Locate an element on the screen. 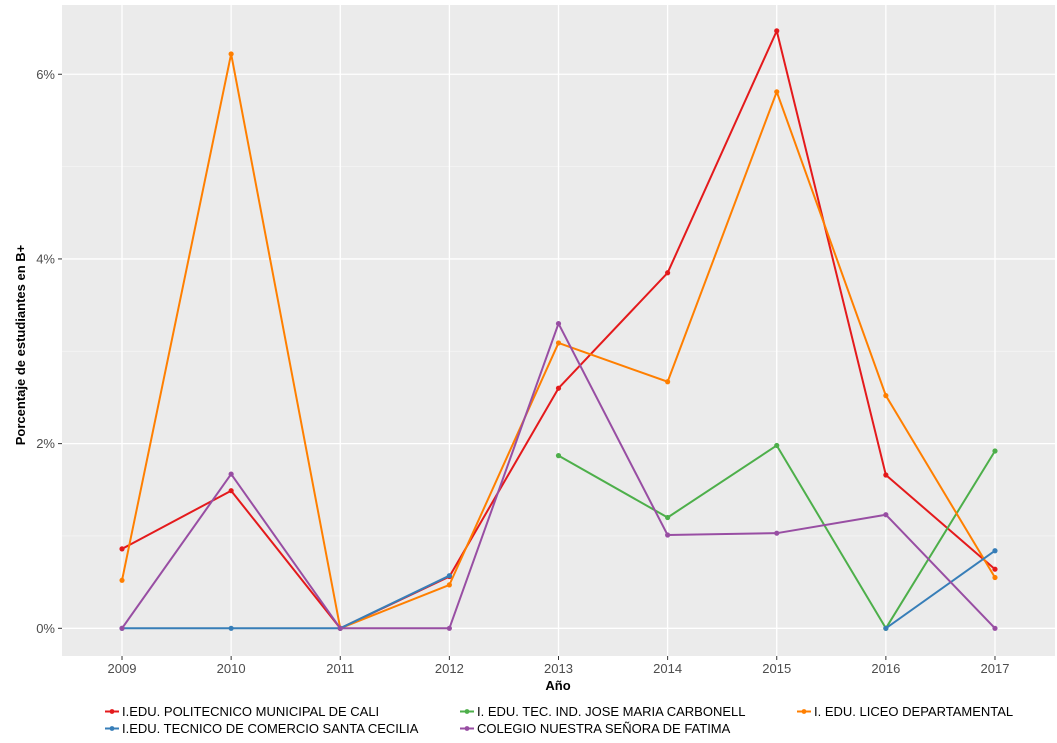 This screenshot has height=743, width=1057. legend-item: I. EDU. TEC. IND. JOSE MARIA CARBONELL is located at coordinates (603, 711).